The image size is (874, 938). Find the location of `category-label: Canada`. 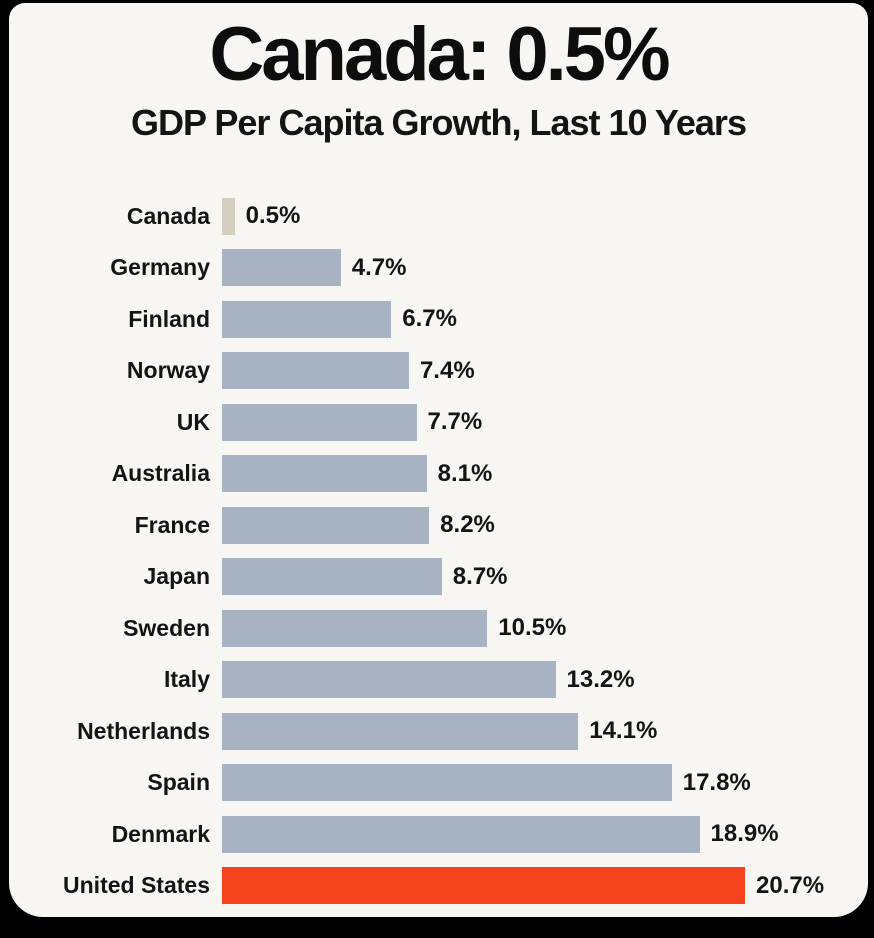

category-label: Canada is located at coordinates (168, 215).